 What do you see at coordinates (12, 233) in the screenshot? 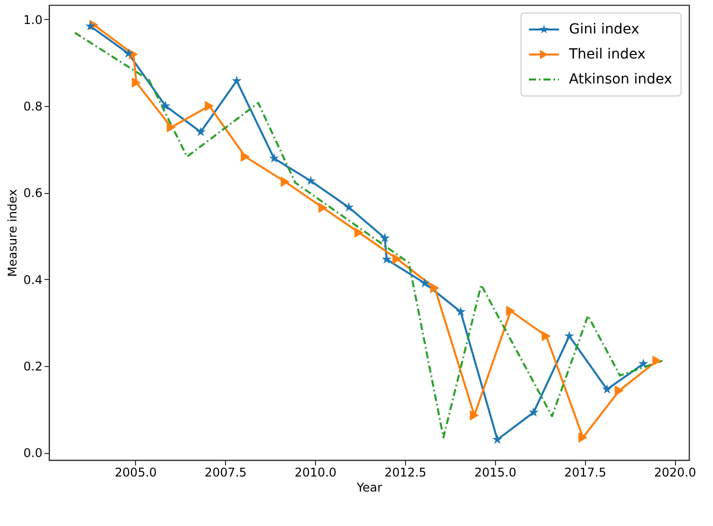
I see `y-axis-title: Measure index` at bounding box center [12, 233].